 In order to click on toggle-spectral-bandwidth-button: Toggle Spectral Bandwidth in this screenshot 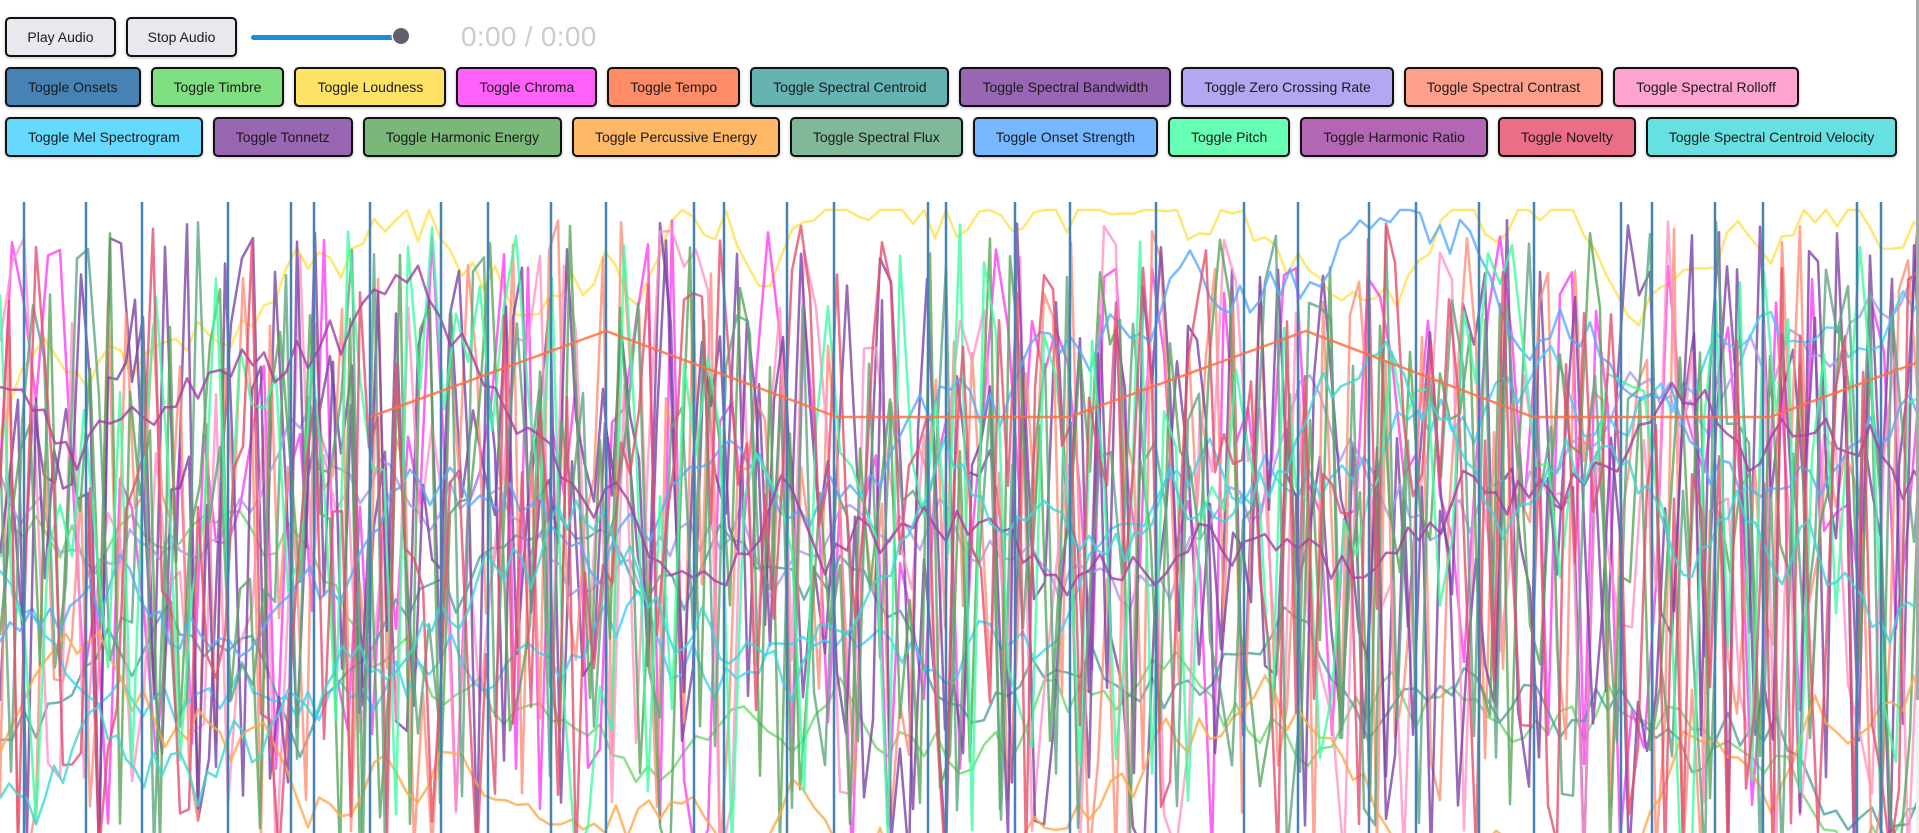, I will do `click(1065, 87)`.